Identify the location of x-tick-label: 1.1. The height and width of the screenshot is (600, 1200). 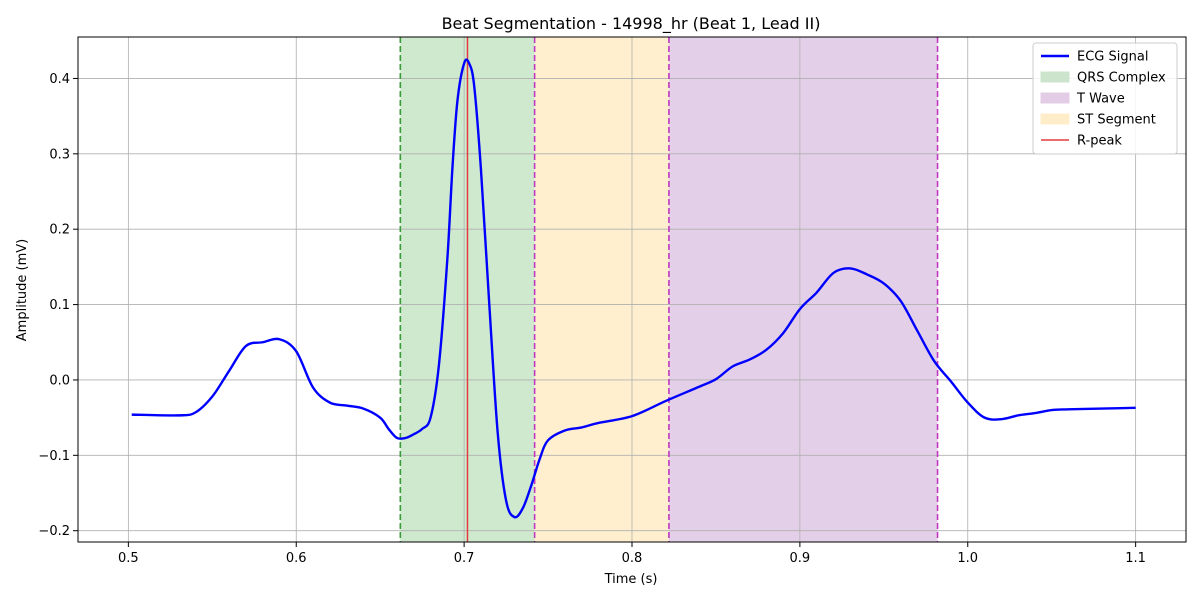
(1135, 558).